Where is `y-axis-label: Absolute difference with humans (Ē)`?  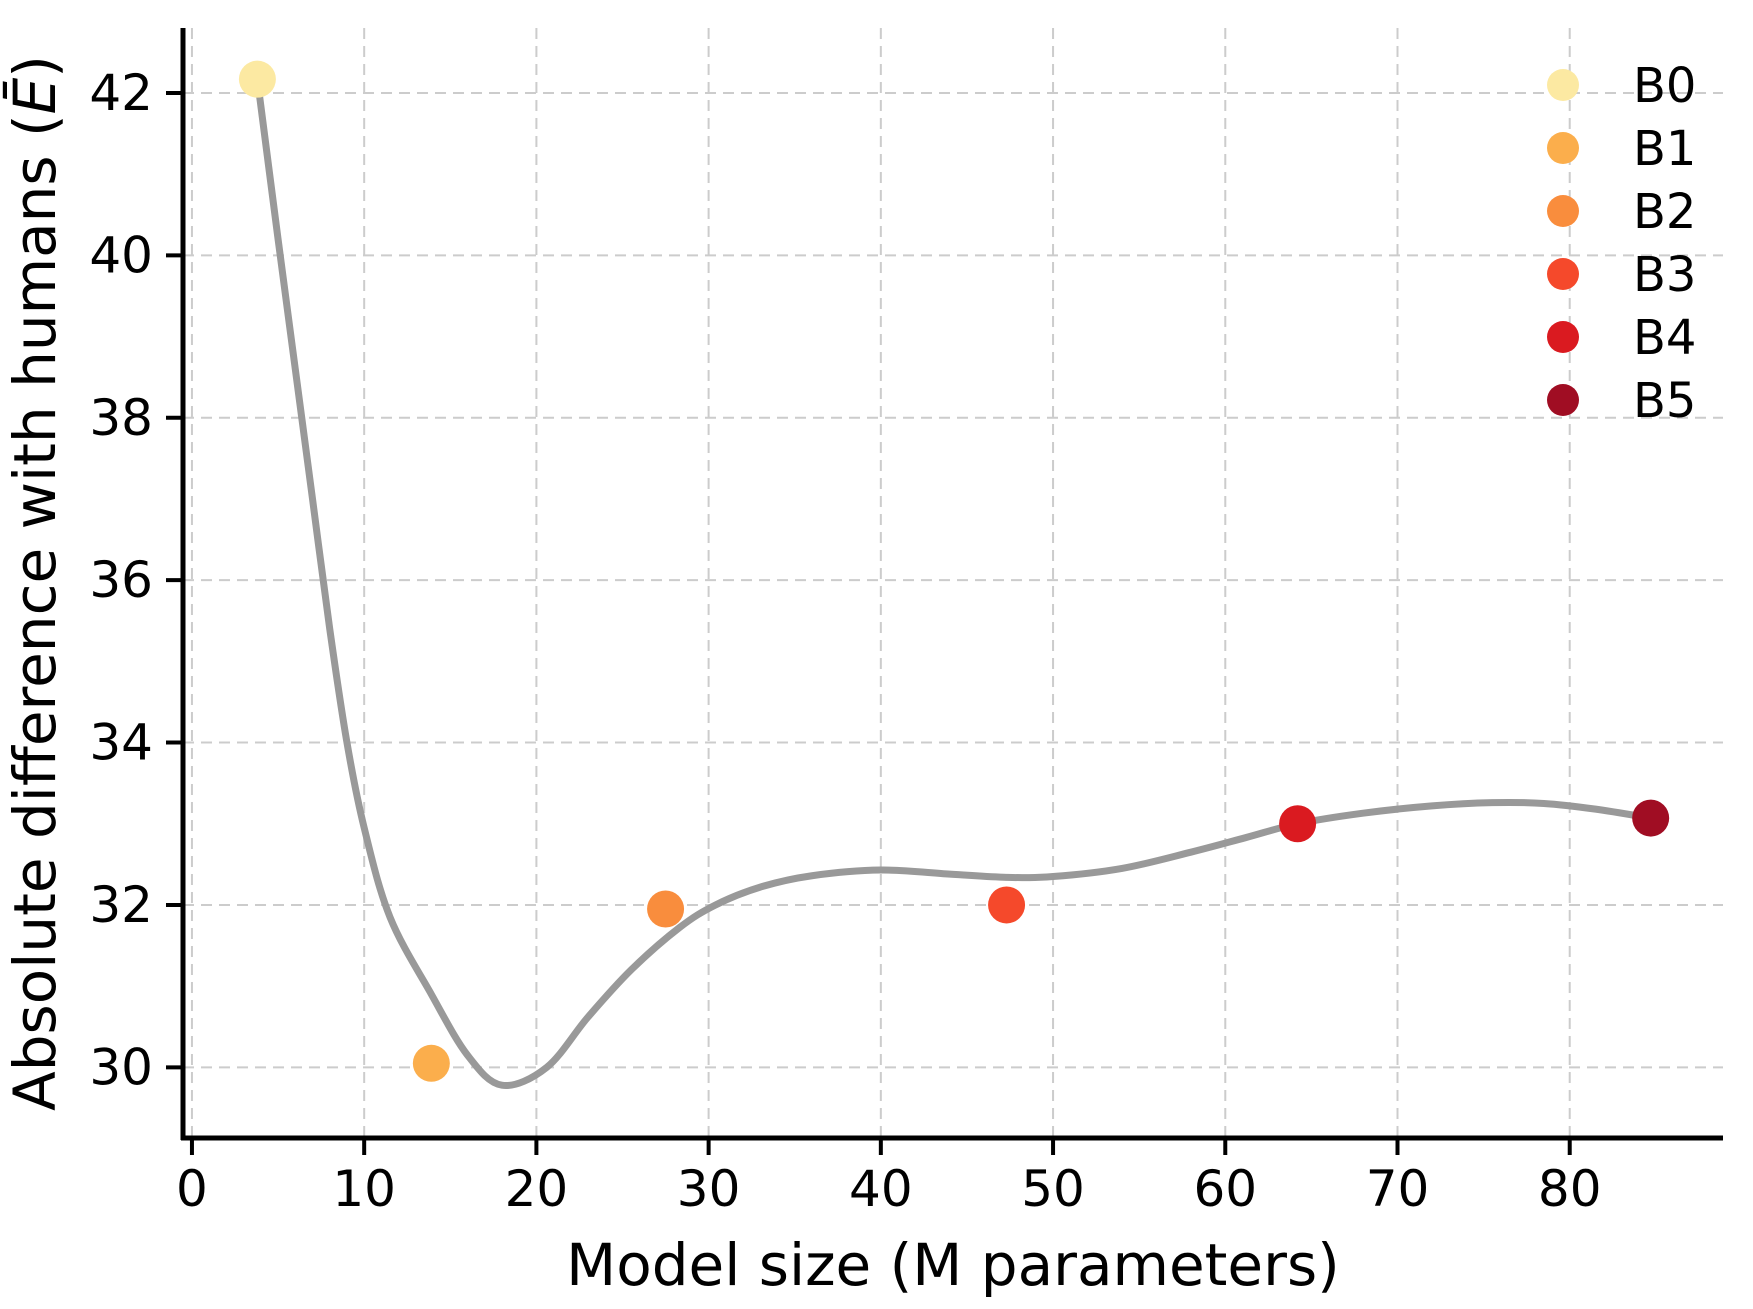
y-axis-label: Absolute difference with humans (Ē) is located at coordinates (35, 583).